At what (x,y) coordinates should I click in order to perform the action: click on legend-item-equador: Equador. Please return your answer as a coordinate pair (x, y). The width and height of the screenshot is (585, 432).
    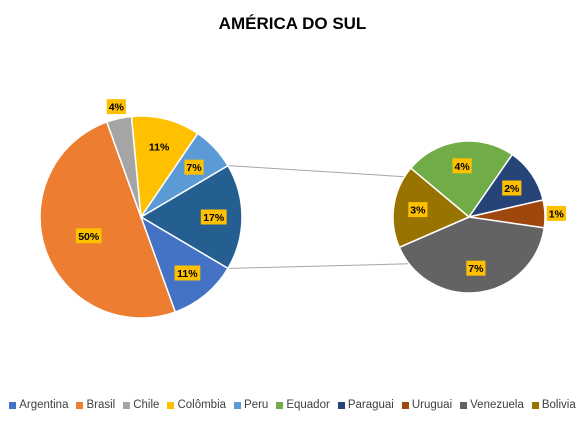
    Looking at the image, I should click on (303, 405).